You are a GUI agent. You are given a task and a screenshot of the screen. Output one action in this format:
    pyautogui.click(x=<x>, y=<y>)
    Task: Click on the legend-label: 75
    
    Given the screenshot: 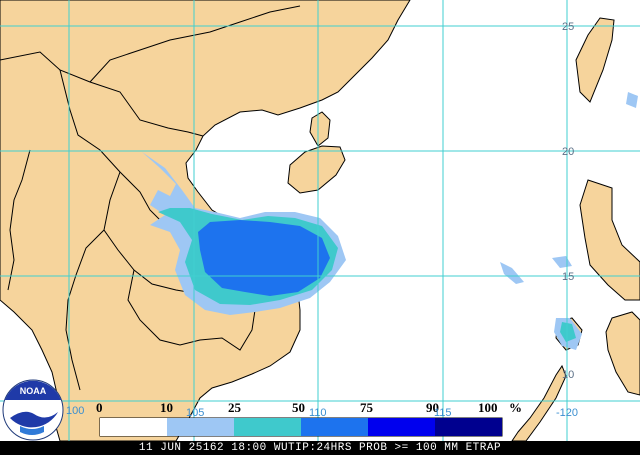 What is the action you would take?
    pyautogui.click(x=367, y=407)
    